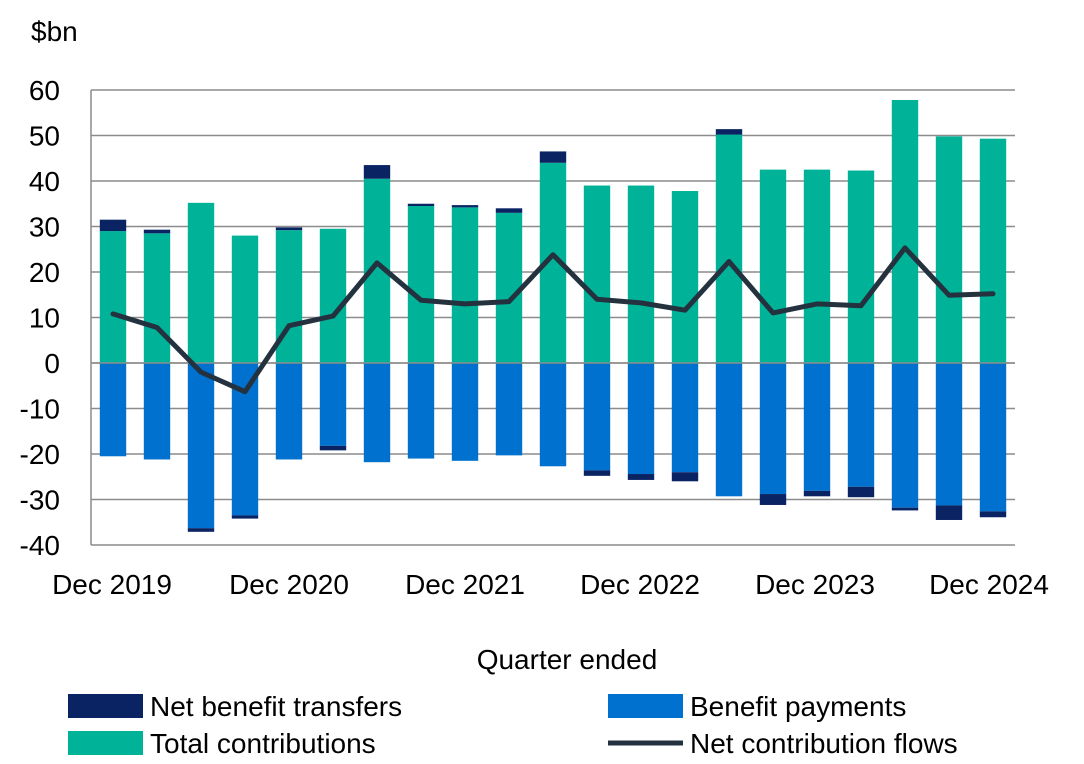 The image size is (1084, 764). I want to click on y-tick-label: 20, so click(44, 272).